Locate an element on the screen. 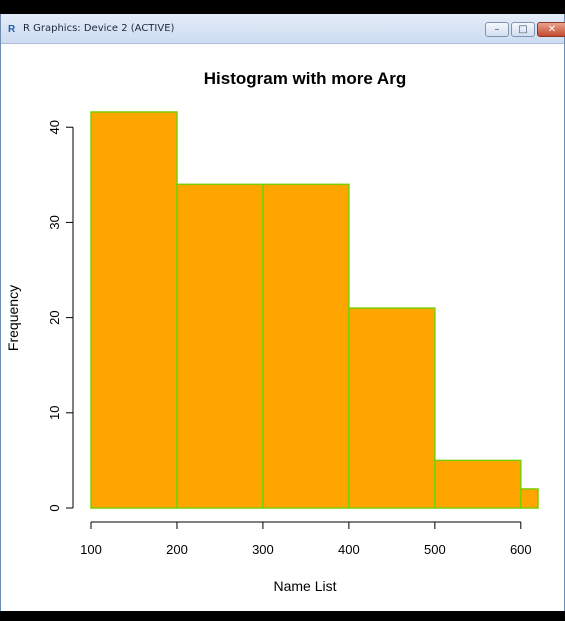  x-tick-label-400: 400 is located at coordinates (349, 549).